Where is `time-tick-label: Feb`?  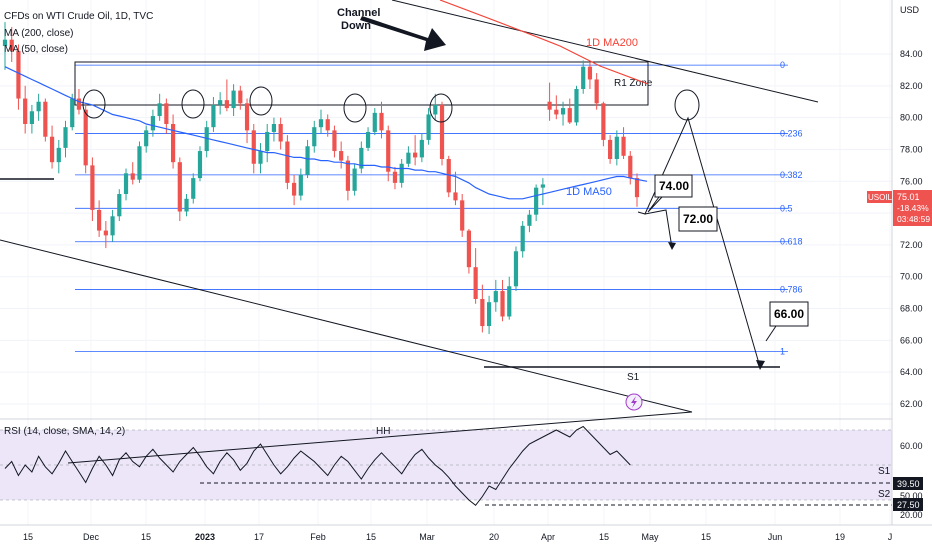
time-tick-label: Feb is located at coordinates (318, 537).